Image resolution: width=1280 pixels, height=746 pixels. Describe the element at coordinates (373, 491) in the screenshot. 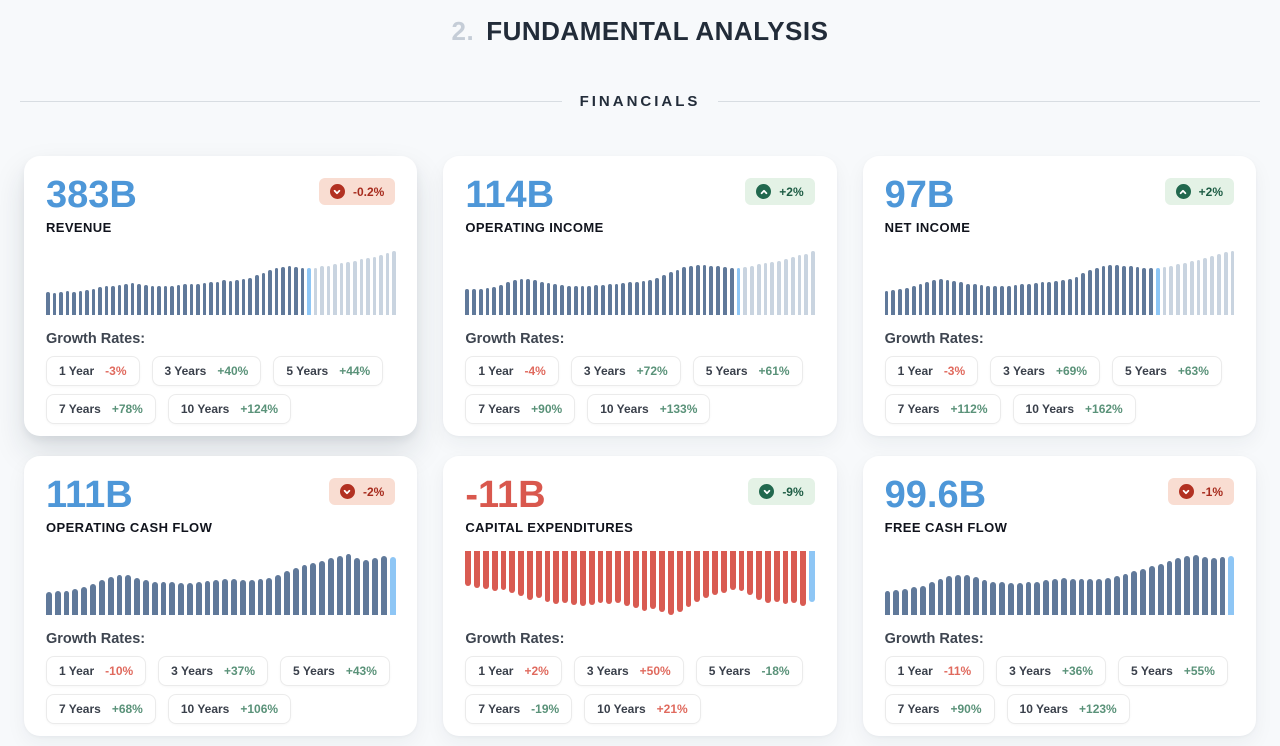

I see `trend-badge-value: -2%` at that location.